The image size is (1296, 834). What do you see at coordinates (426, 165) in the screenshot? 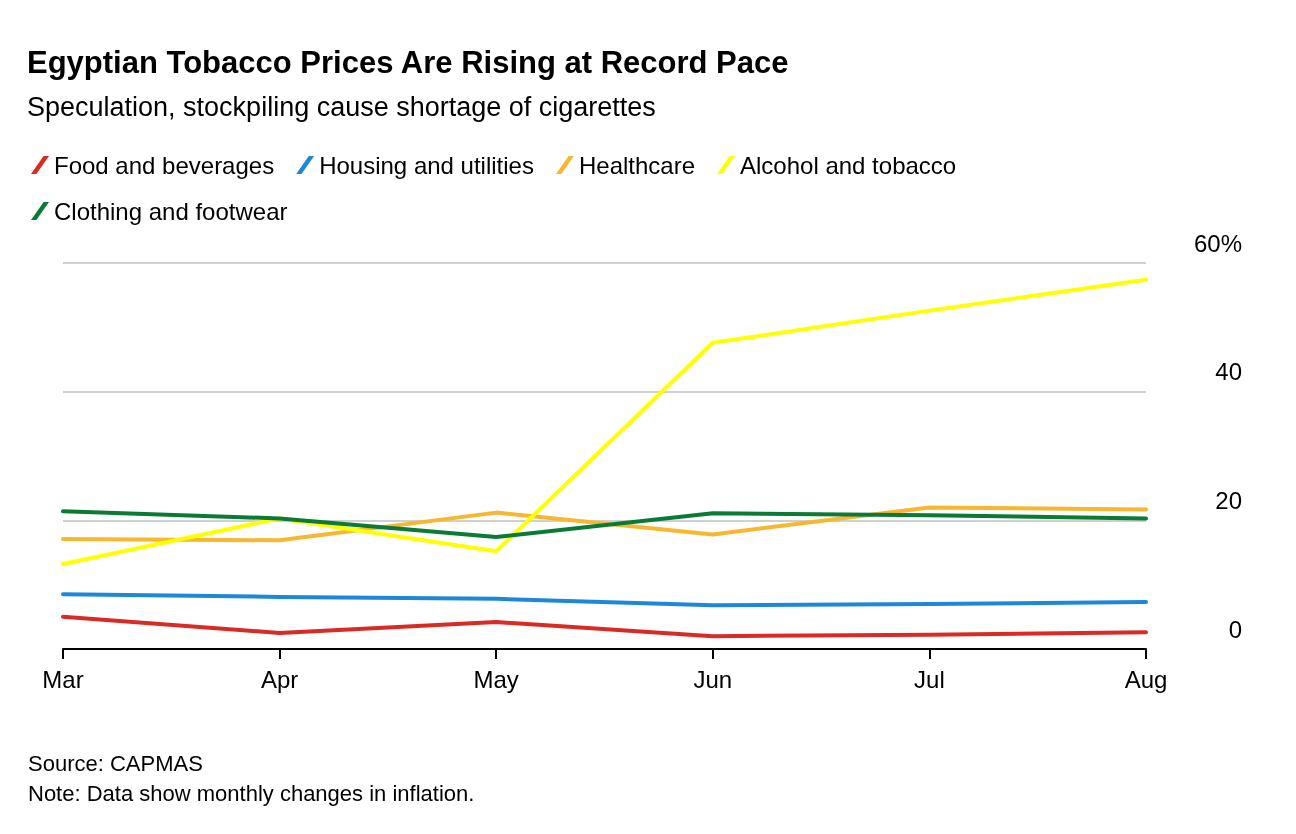
I see `legend-label: Housing and utilities` at bounding box center [426, 165].